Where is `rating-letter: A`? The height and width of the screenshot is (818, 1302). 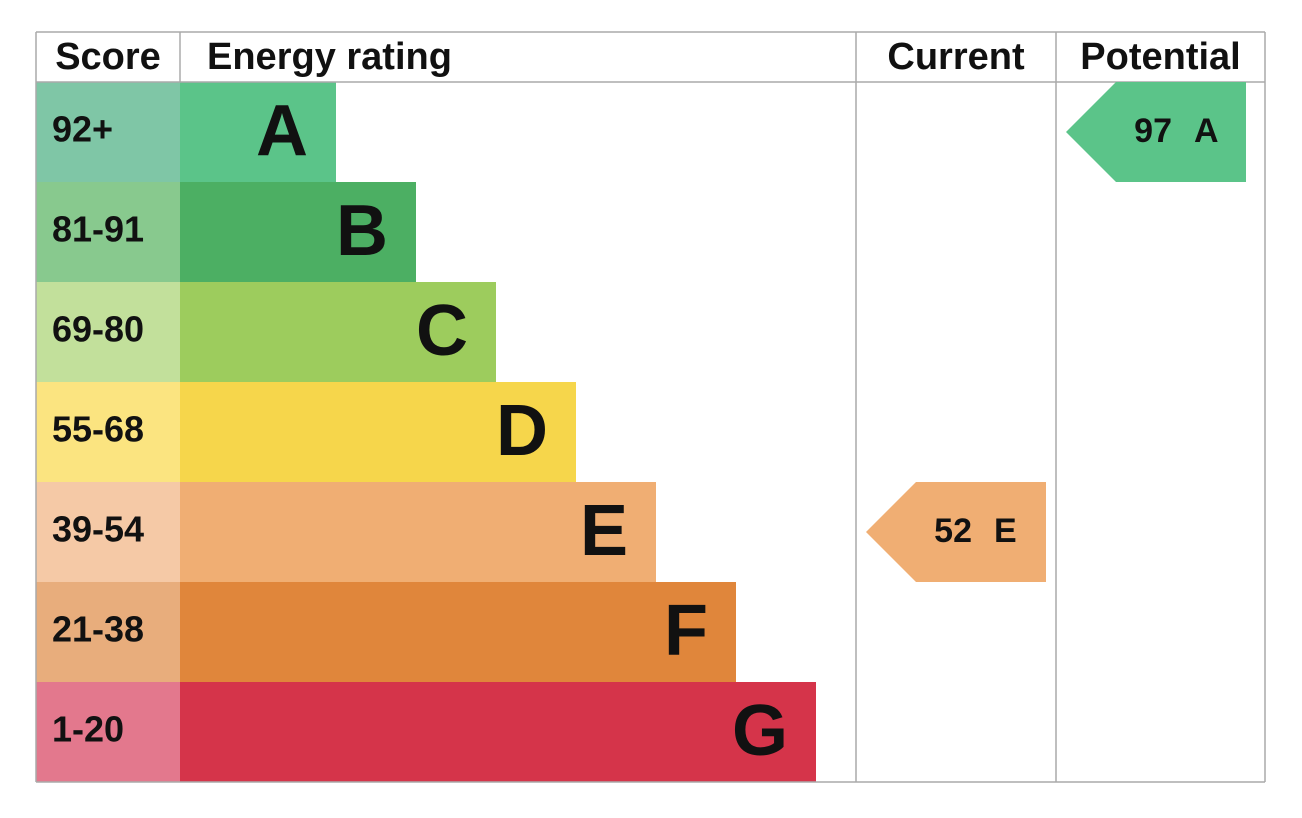 rating-letter: A is located at coordinates (282, 131).